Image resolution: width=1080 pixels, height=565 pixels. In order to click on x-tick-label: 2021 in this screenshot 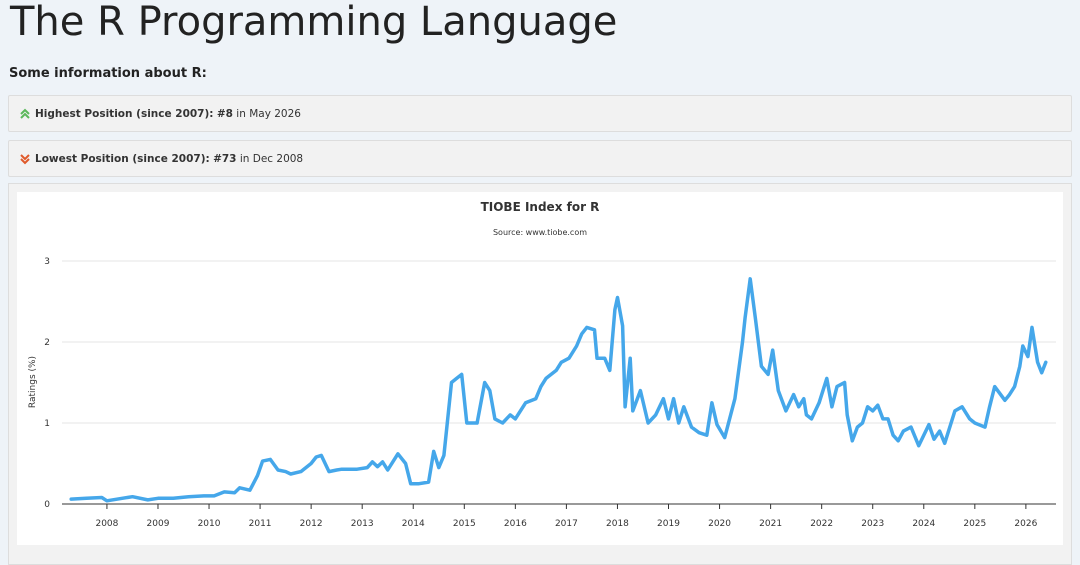, I will do `click(770, 524)`.